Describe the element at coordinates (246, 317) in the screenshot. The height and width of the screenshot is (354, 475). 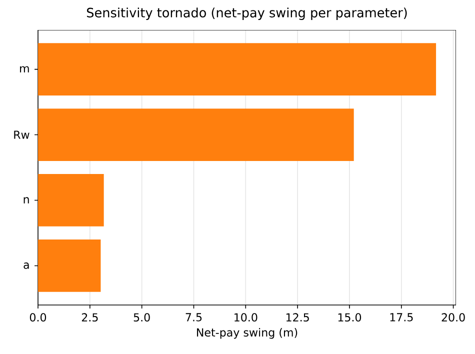
I see `x-tick-label: 10.0` at that location.